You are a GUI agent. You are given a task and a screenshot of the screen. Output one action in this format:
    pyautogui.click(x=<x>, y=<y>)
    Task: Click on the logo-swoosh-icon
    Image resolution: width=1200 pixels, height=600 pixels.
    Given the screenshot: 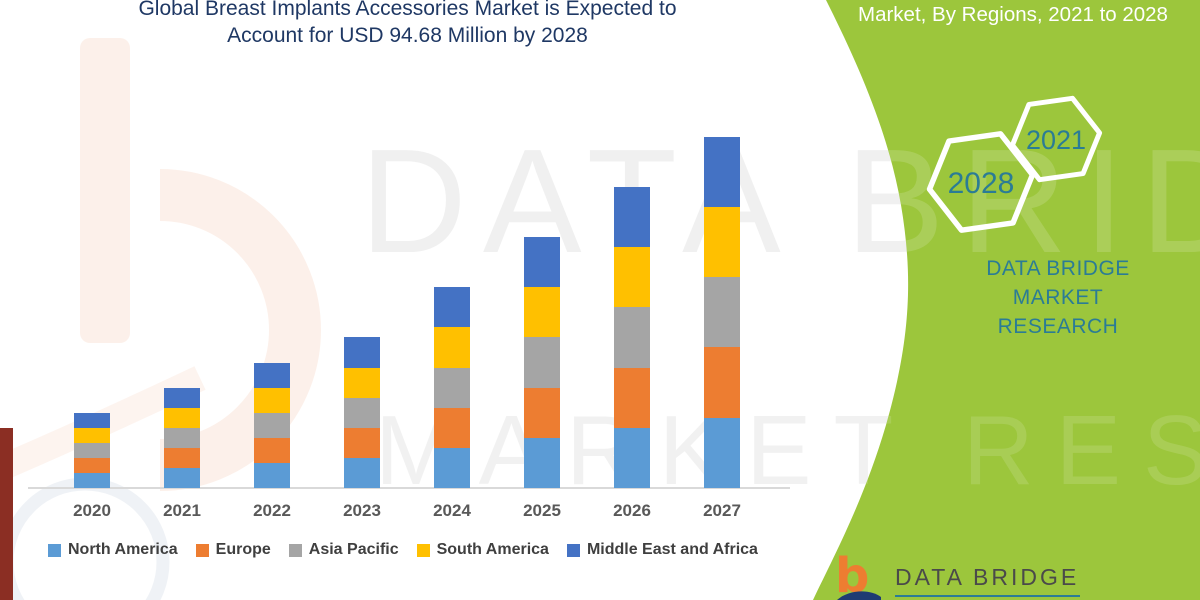 What is the action you would take?
    pyautogui.click(x=859, y=595)
    